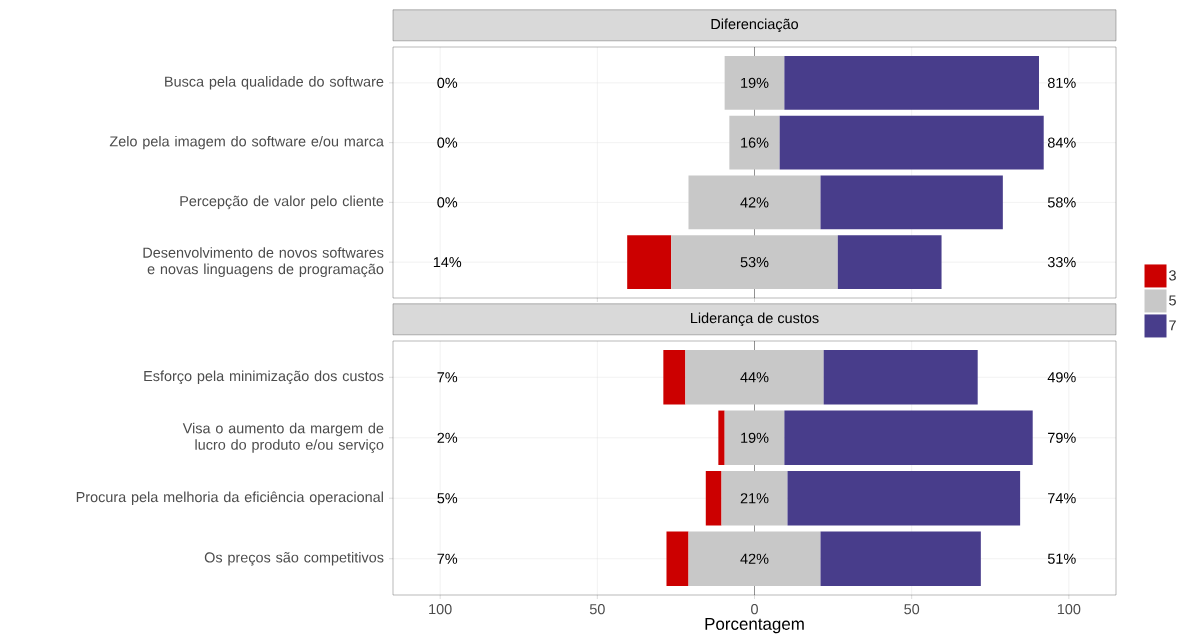 The height and width of the screenshot is (644, 1189). Describe the element at coordinates (755, 25) in the screenshot. I see `chart-title: Diferenciação` at that location.